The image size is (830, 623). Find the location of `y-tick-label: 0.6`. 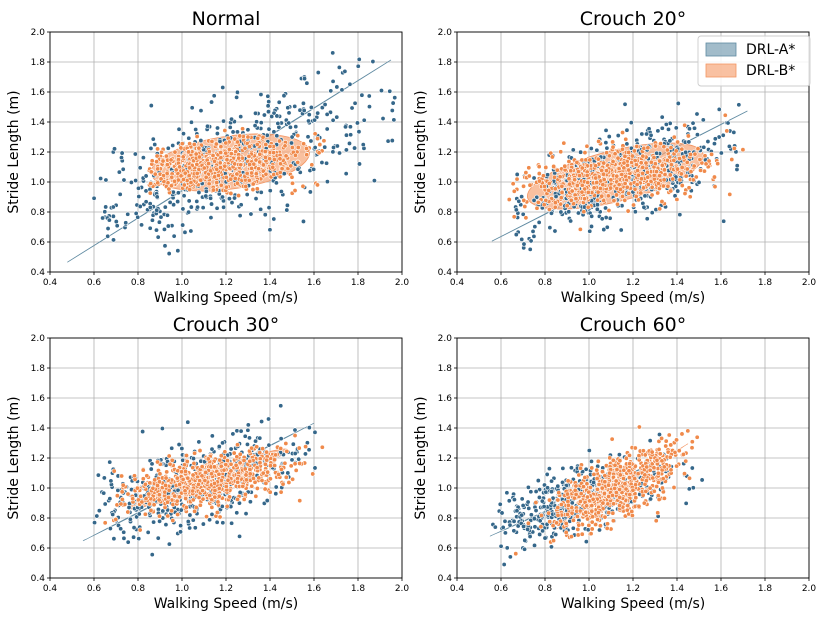

y-tick-label: 0.6 is located at coordinates (445, 549).